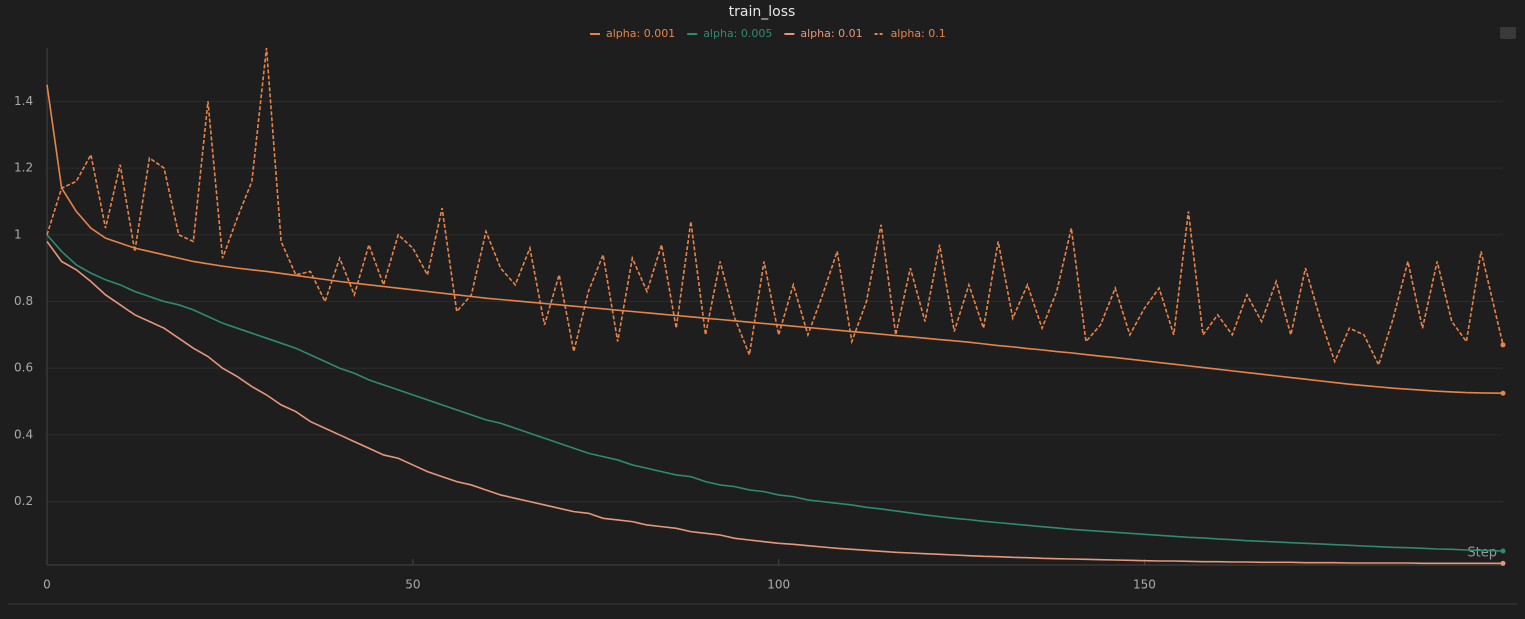  What do you see at coordinates (1482, 553) in the screenshot?
I see `x-axis-label: Step` at bounding box center [1482, 553].